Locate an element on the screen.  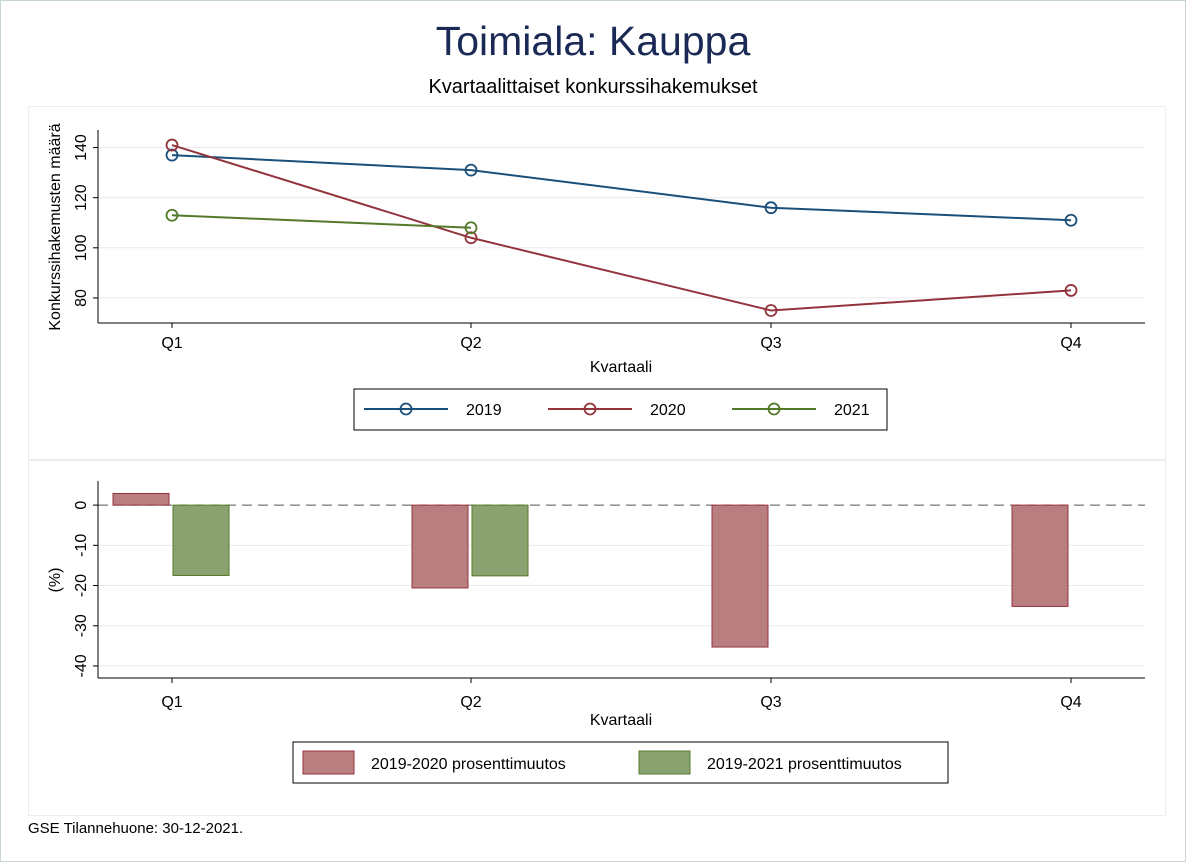
legend-label: 2019-2021 prosenttimuutos is located at coordinates (804, 764).